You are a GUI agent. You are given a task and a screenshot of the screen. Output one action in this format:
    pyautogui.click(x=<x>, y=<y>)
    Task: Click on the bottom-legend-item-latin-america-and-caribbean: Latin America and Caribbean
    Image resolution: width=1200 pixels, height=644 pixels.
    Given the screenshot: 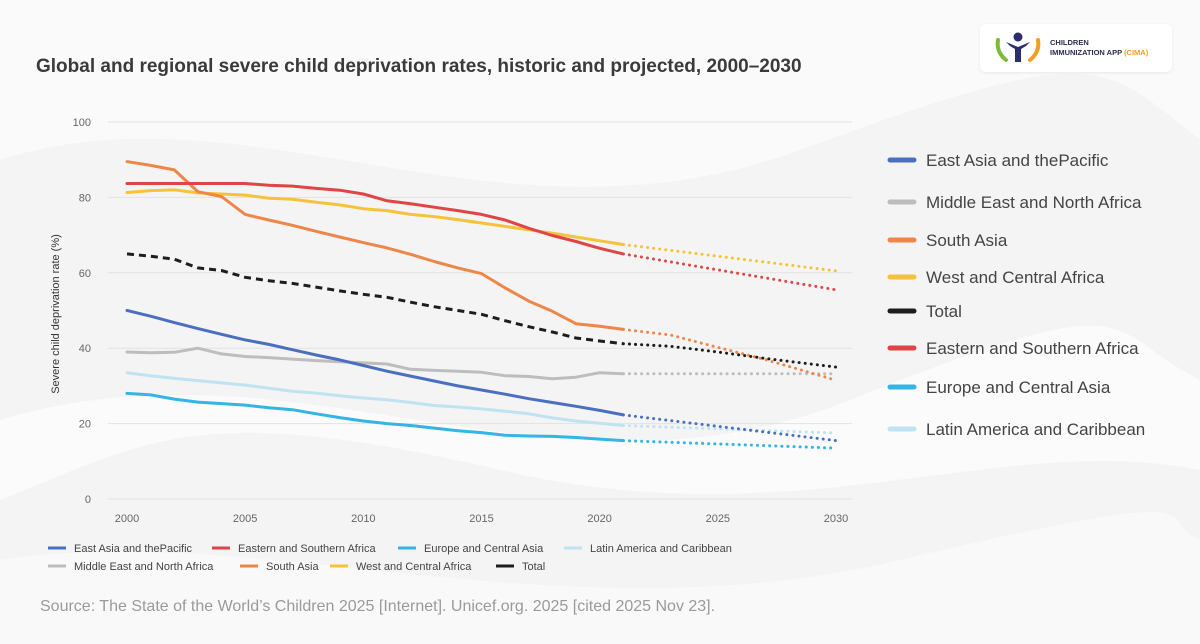 What is the action you would take?
    pyautogui.click(x=648, y=549)
    